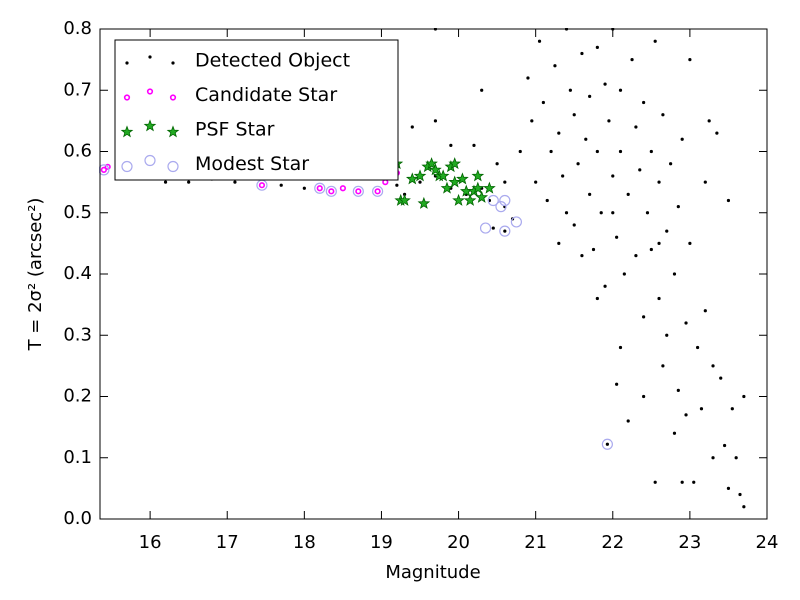  I want to click on x-tick-label: 23, so click(689, 542).